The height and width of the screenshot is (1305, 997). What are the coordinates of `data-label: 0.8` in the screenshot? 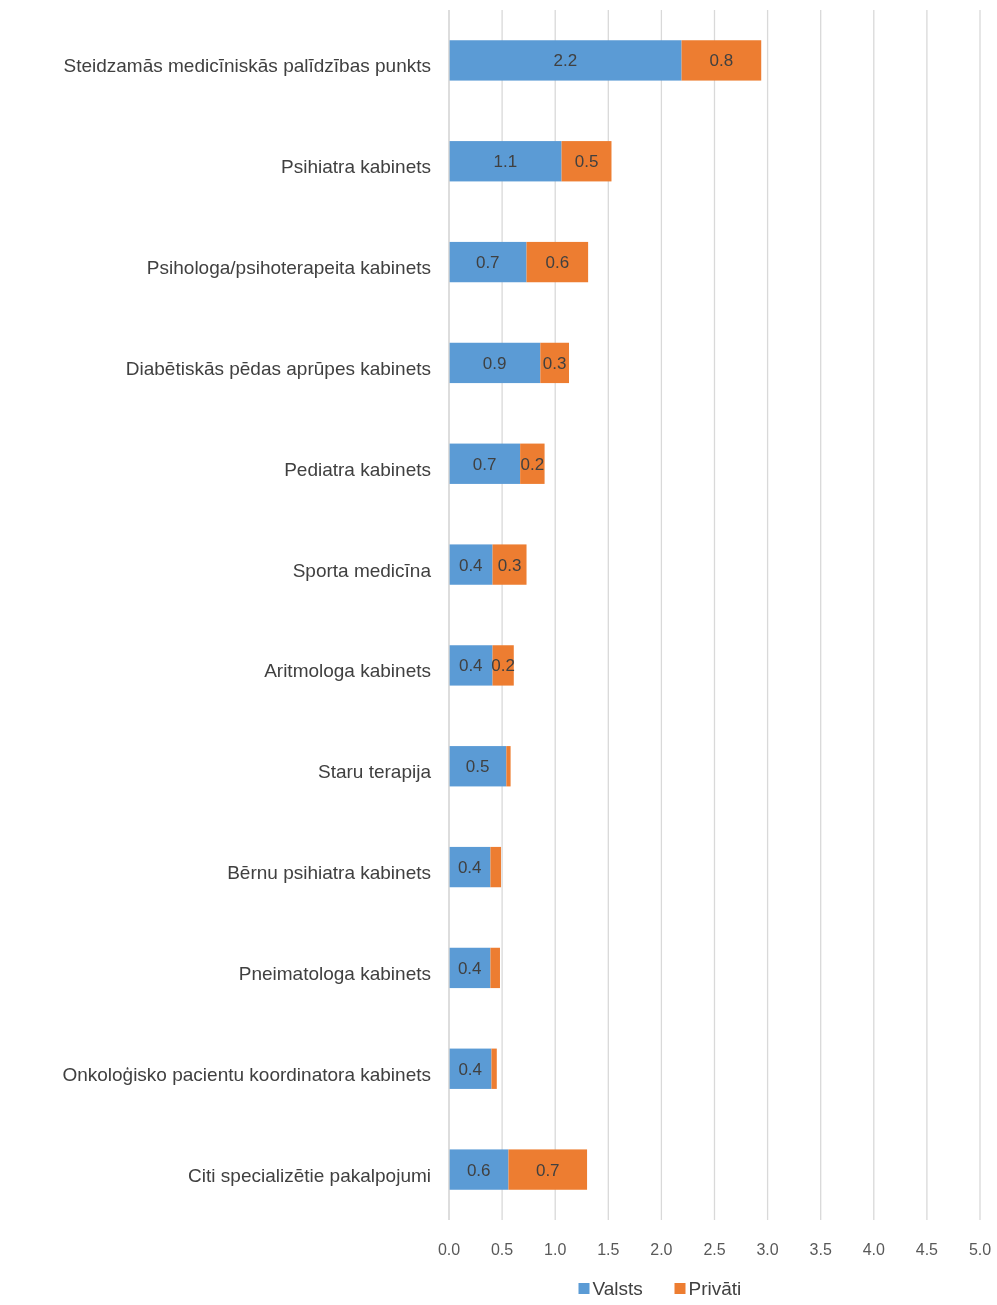 It's located at (721, 61).